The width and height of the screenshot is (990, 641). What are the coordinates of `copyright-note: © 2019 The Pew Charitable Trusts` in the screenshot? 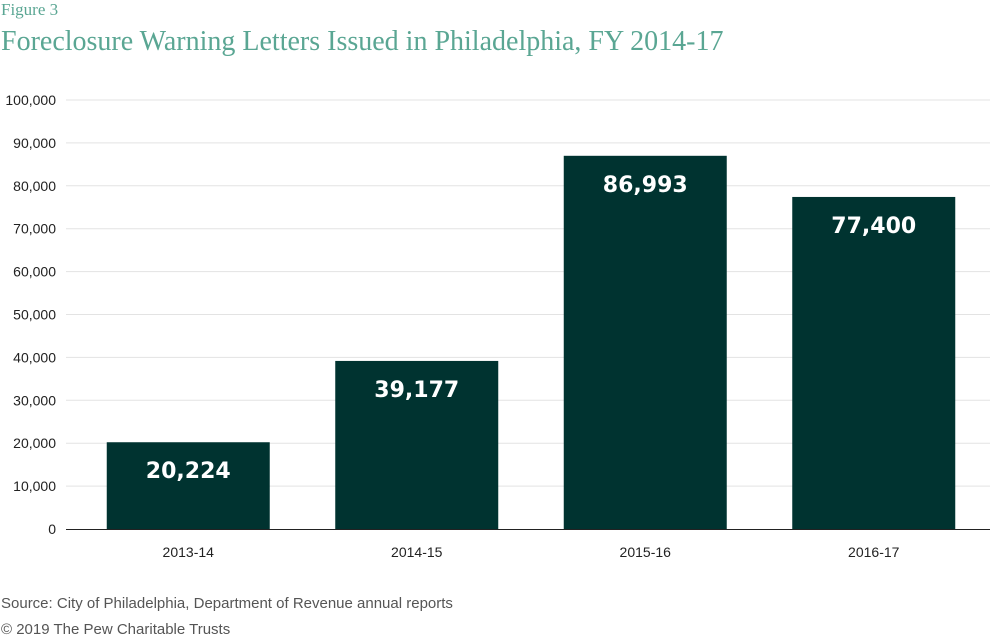 It's located at (116, 629).